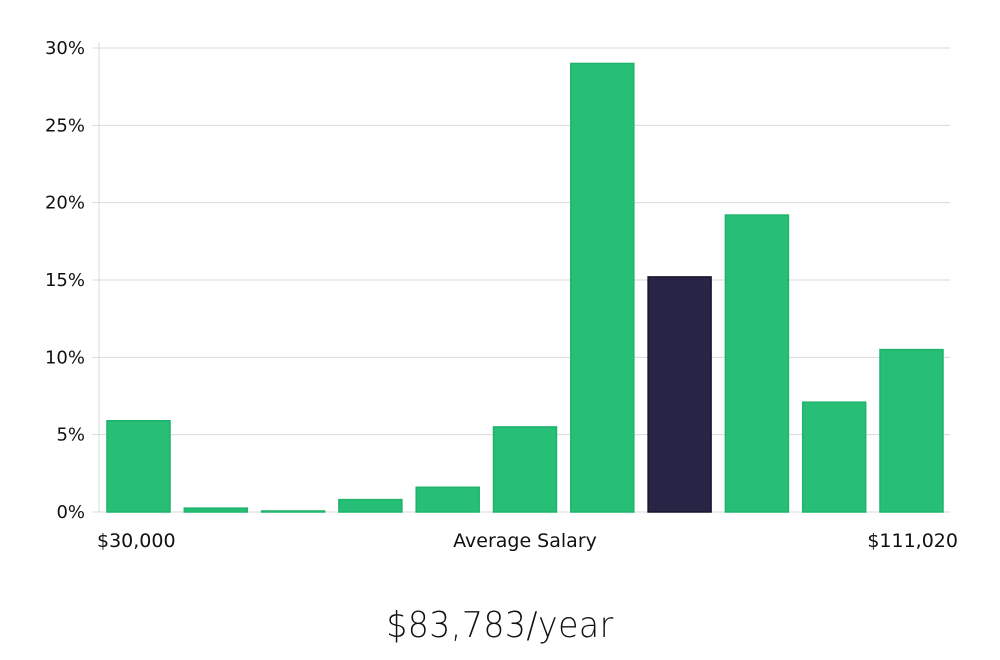  I want to click on y-tick-label: 15%, so click(65, 280).